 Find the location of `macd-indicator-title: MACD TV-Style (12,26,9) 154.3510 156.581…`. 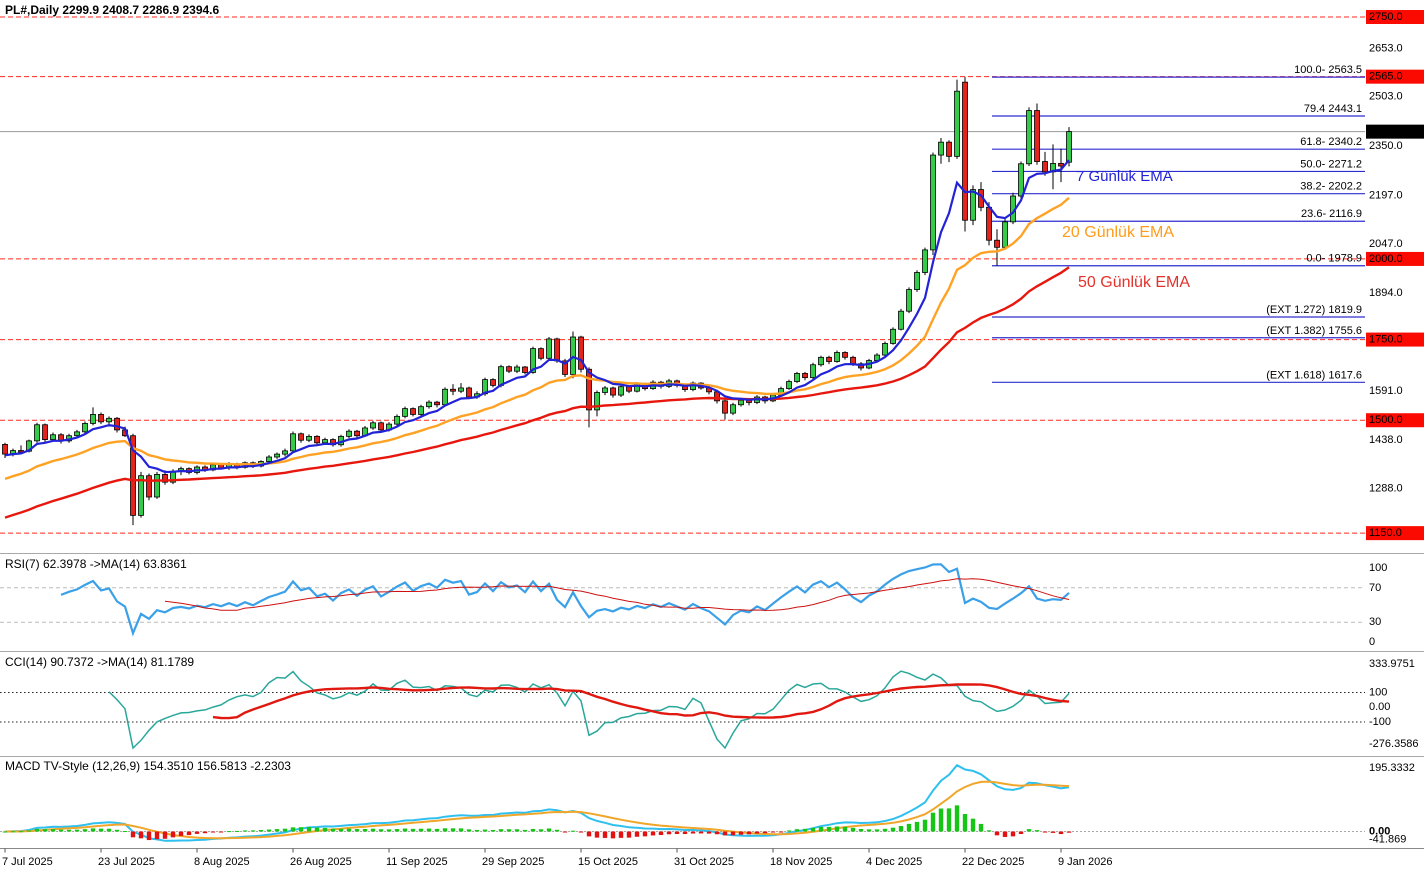

macd-indicator-title: MACD TV-Style (12,26,9) 154.3510 156.581… is located at coordinates (148, 766).